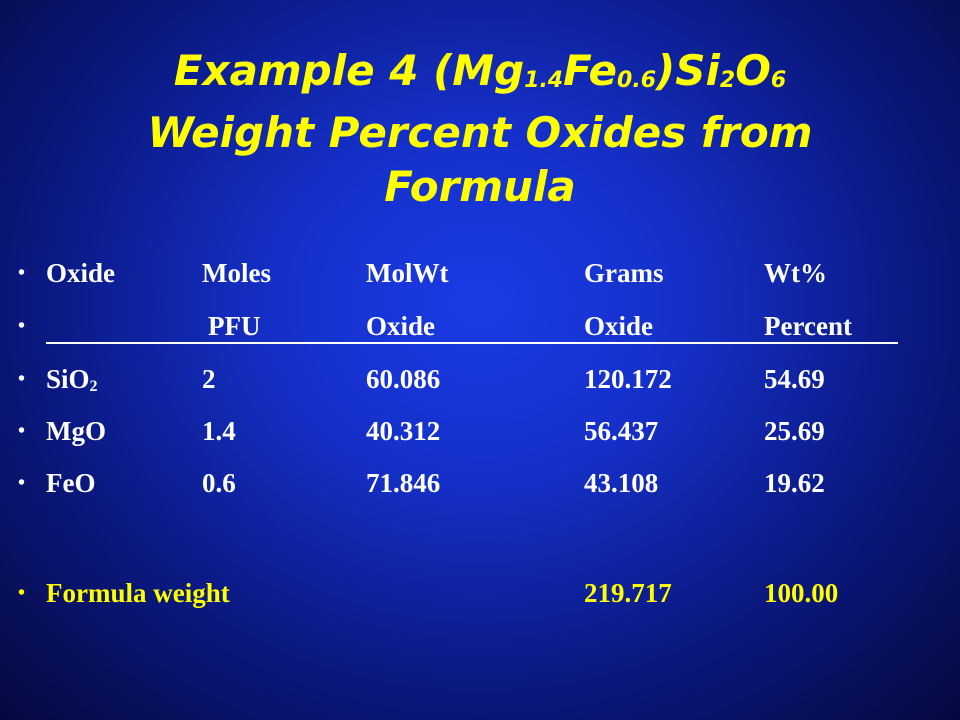  Describe the element at coordinates (219, 431) in the screenshot. I see `moles-cell: 1.4` at that location.